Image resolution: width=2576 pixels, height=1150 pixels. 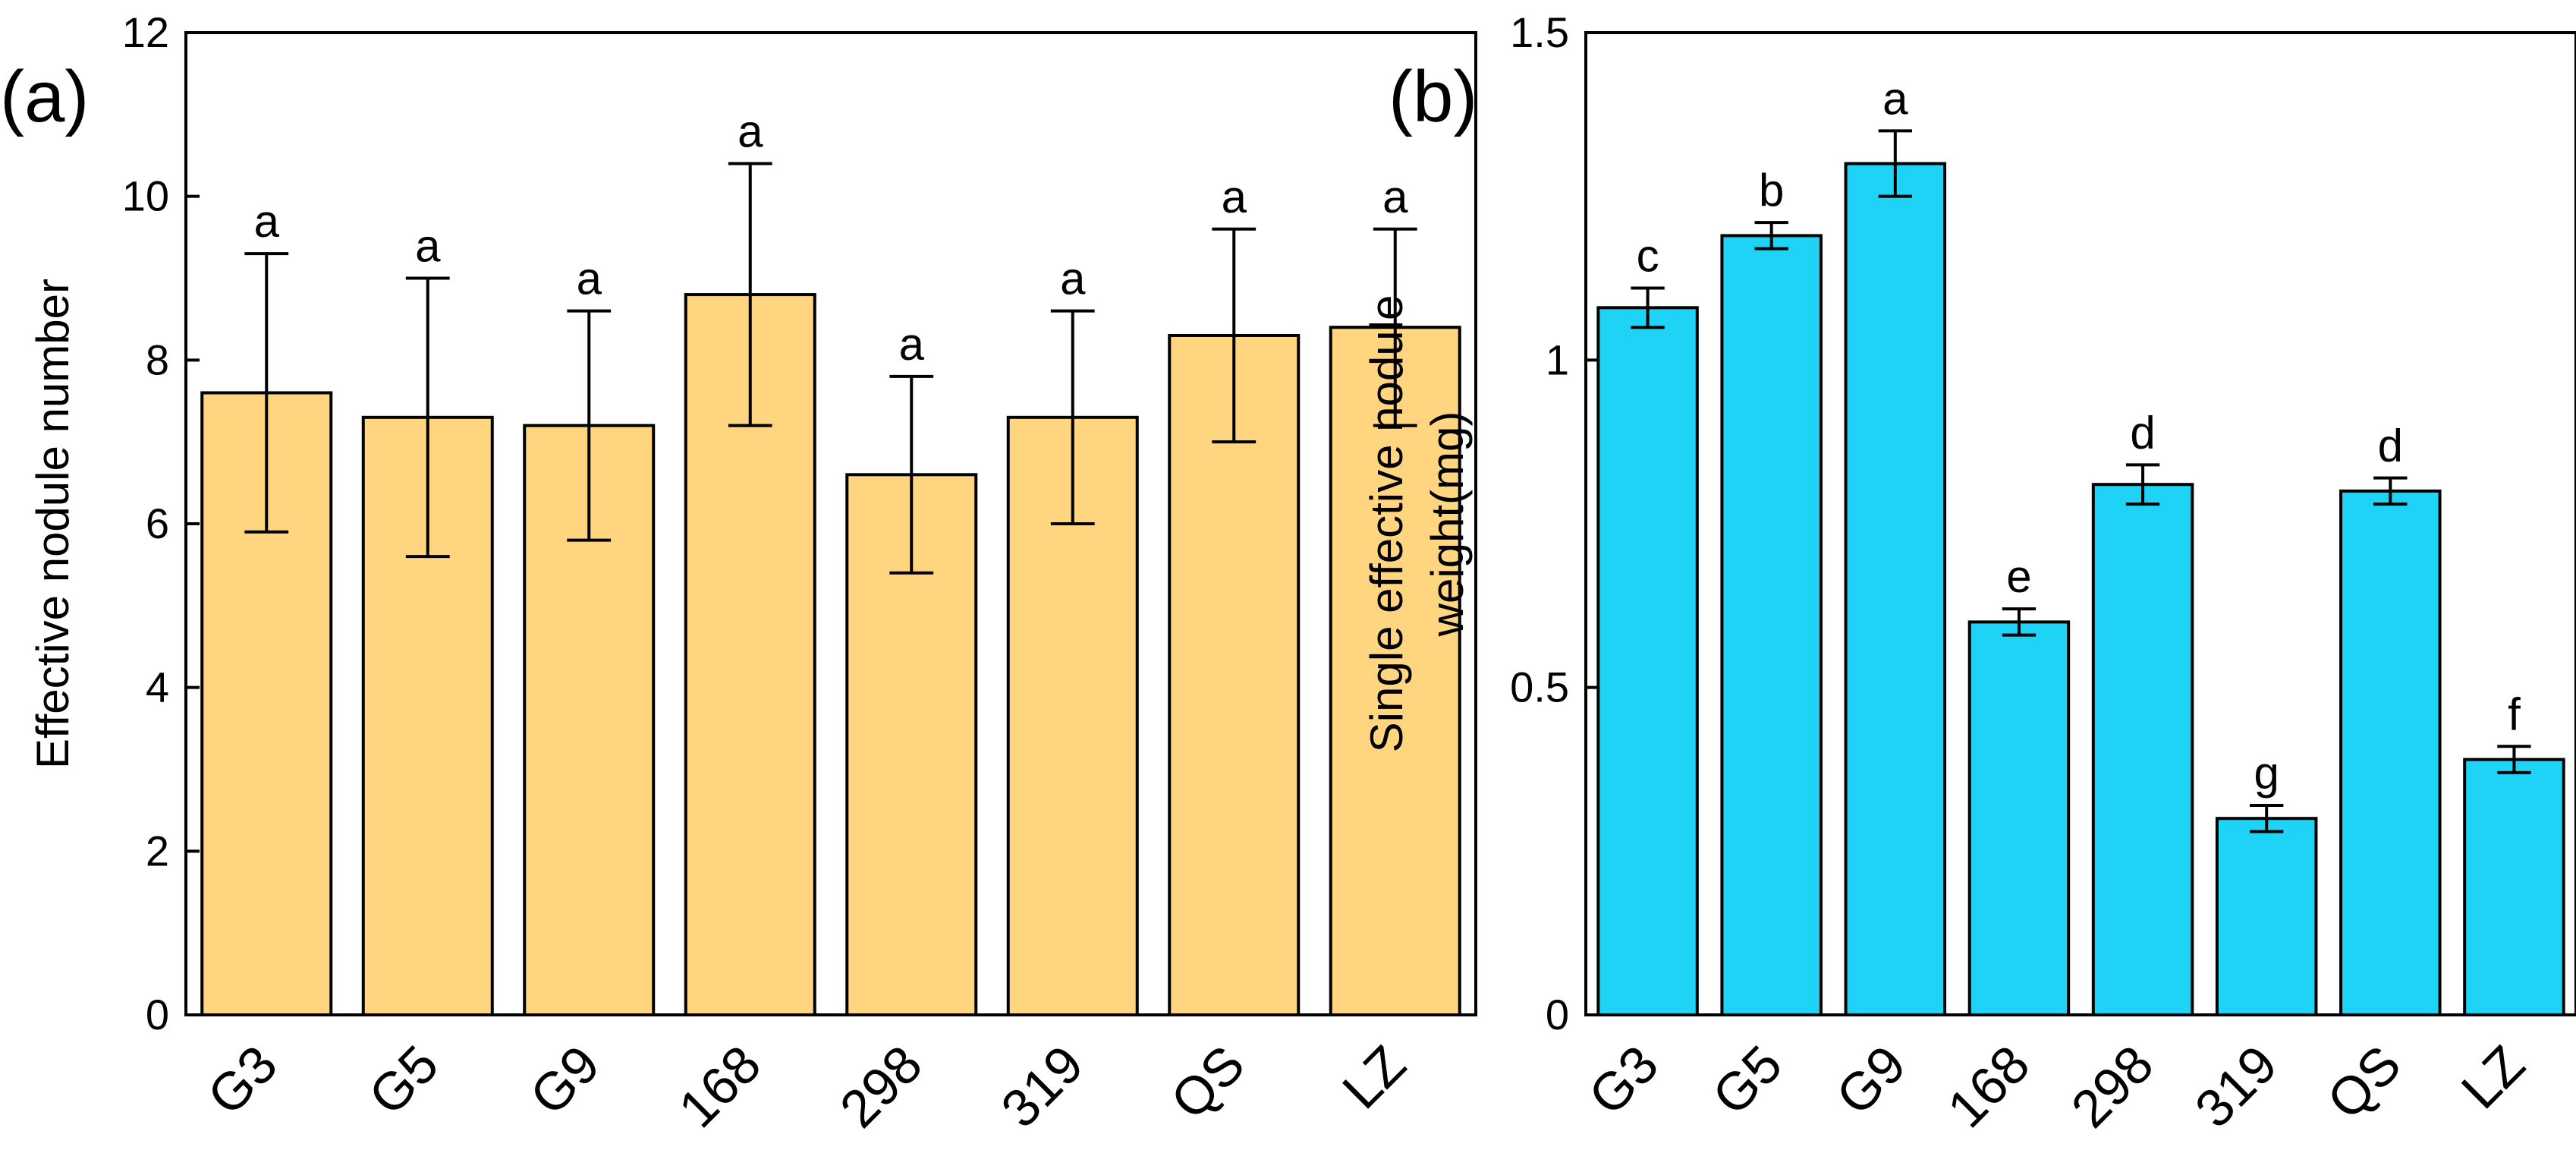 I want to click on y-tick-label: 1, so click(x=1557, y=359).